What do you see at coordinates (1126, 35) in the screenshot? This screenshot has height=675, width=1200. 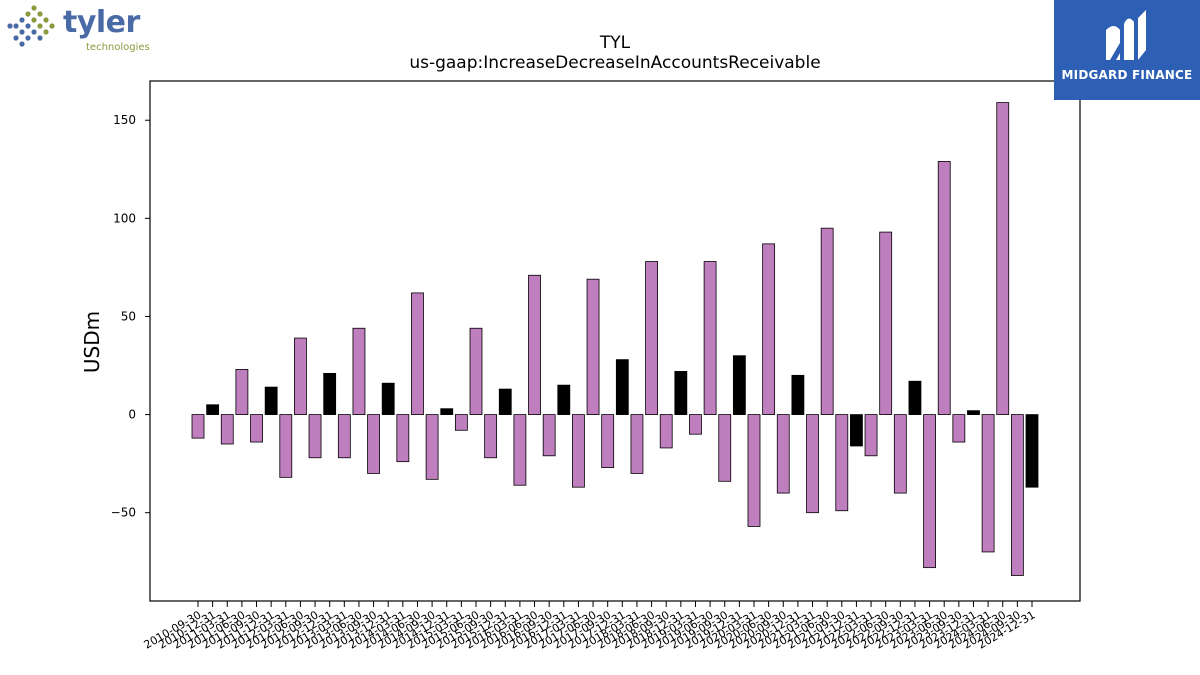 I see `midgard-emblem-icon` at bounding box center [1126, 35].